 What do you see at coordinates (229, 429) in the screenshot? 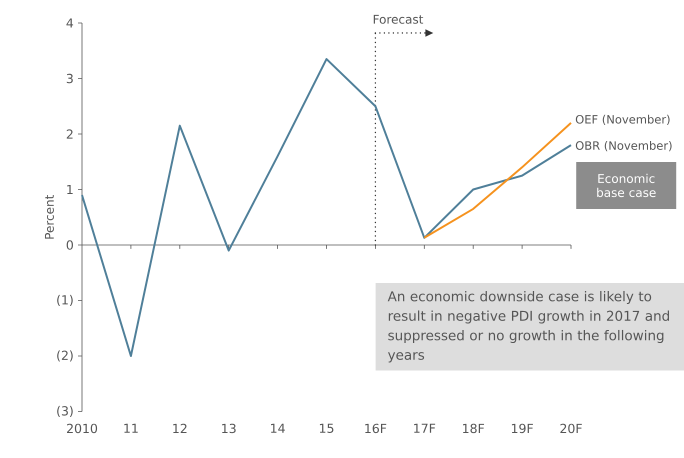
I see `x-tick-label: 13` at bounding box center [229, 429].